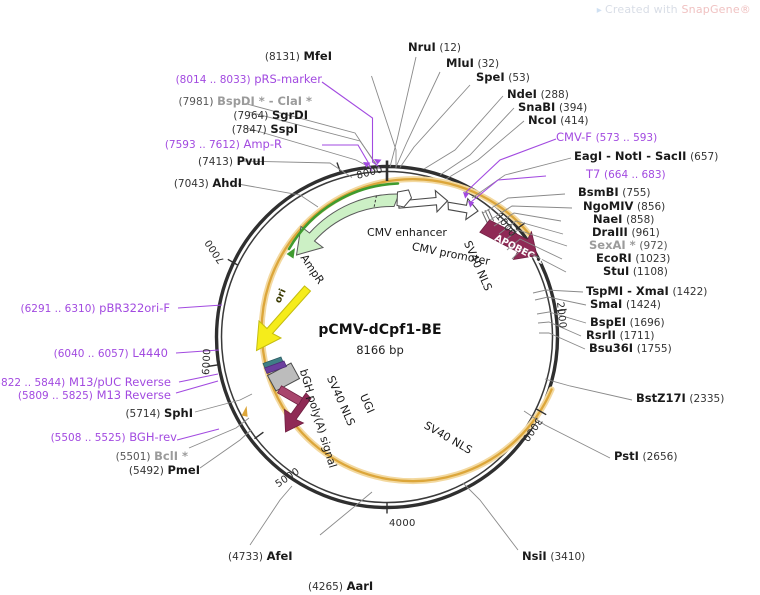  Describe the element at coordinates (614, 192) in the screenshot. I see `enzyme-label-bsmbi: BsmBI (755)` at that location.